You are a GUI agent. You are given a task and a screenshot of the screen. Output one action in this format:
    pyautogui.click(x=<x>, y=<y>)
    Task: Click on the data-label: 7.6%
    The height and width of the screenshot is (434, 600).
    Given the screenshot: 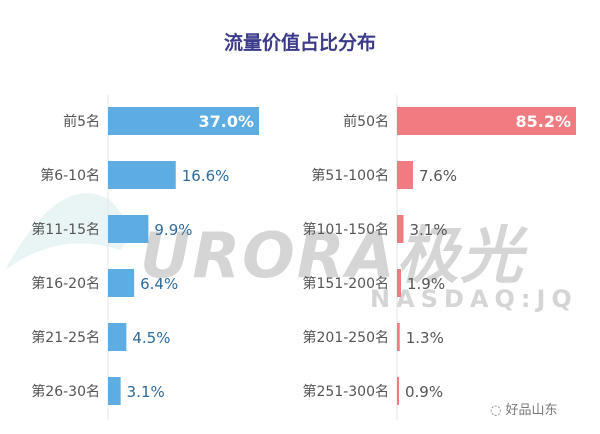 What is the action you would take?
    pyautogui.click(x=438, y=176)
    